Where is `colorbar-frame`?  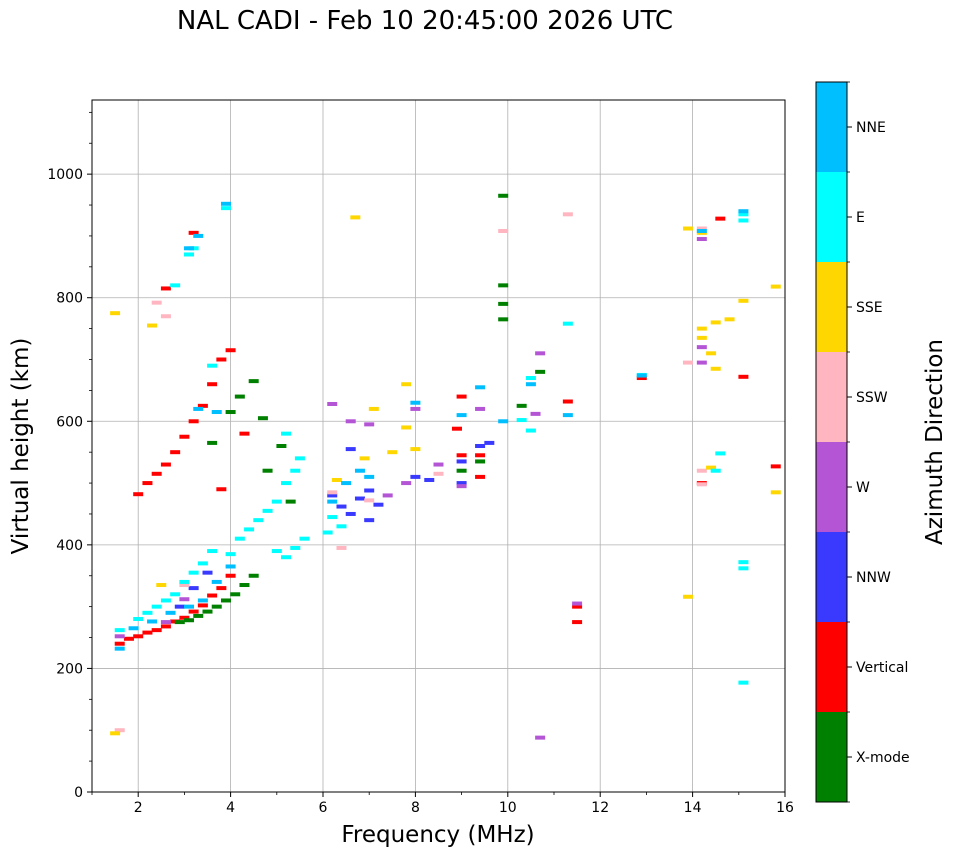
colorbar-frame is located at coordinates (831, 442).